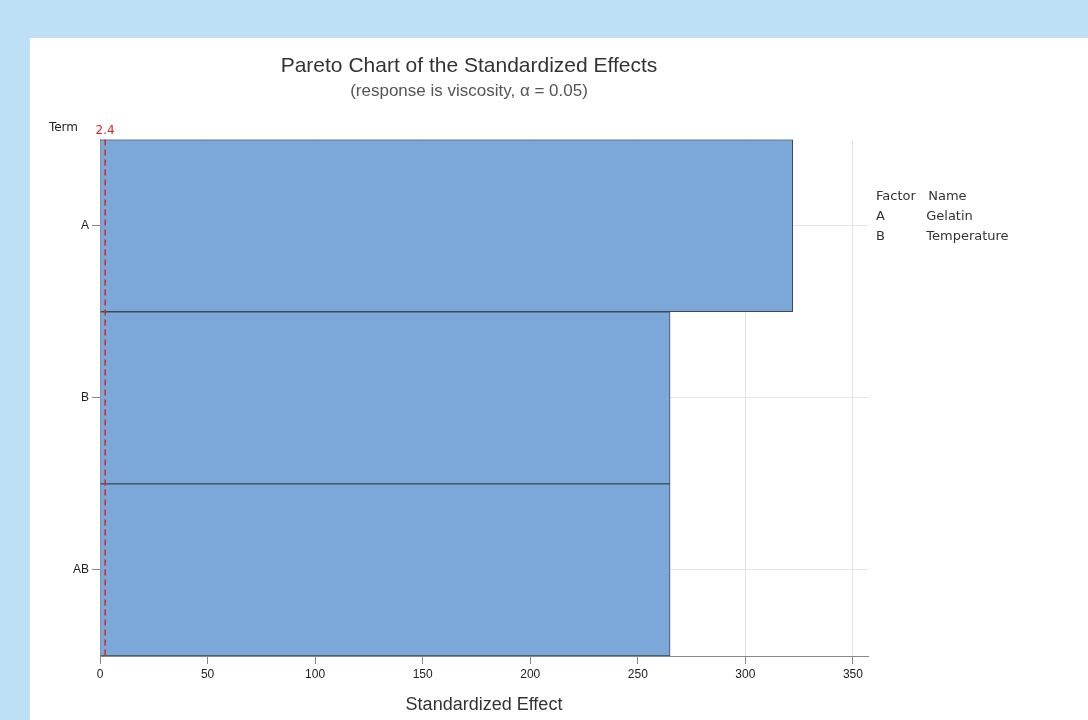 The image size is (1088, 720). I want to click on y-tick-label: AB, so click(81, 569).